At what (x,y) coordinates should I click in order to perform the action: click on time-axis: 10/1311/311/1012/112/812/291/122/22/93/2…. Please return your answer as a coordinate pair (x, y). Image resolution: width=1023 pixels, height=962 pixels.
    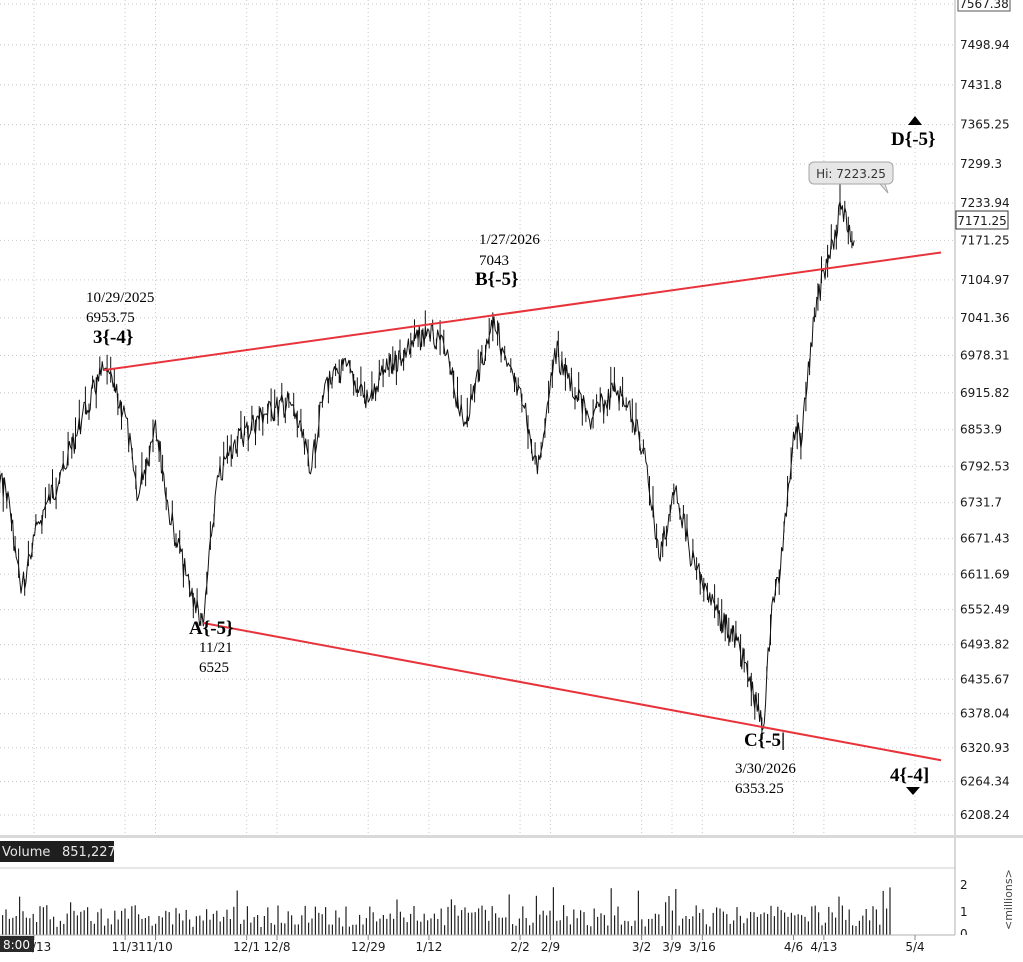
    Looking at the image, I should click on (511, 948).